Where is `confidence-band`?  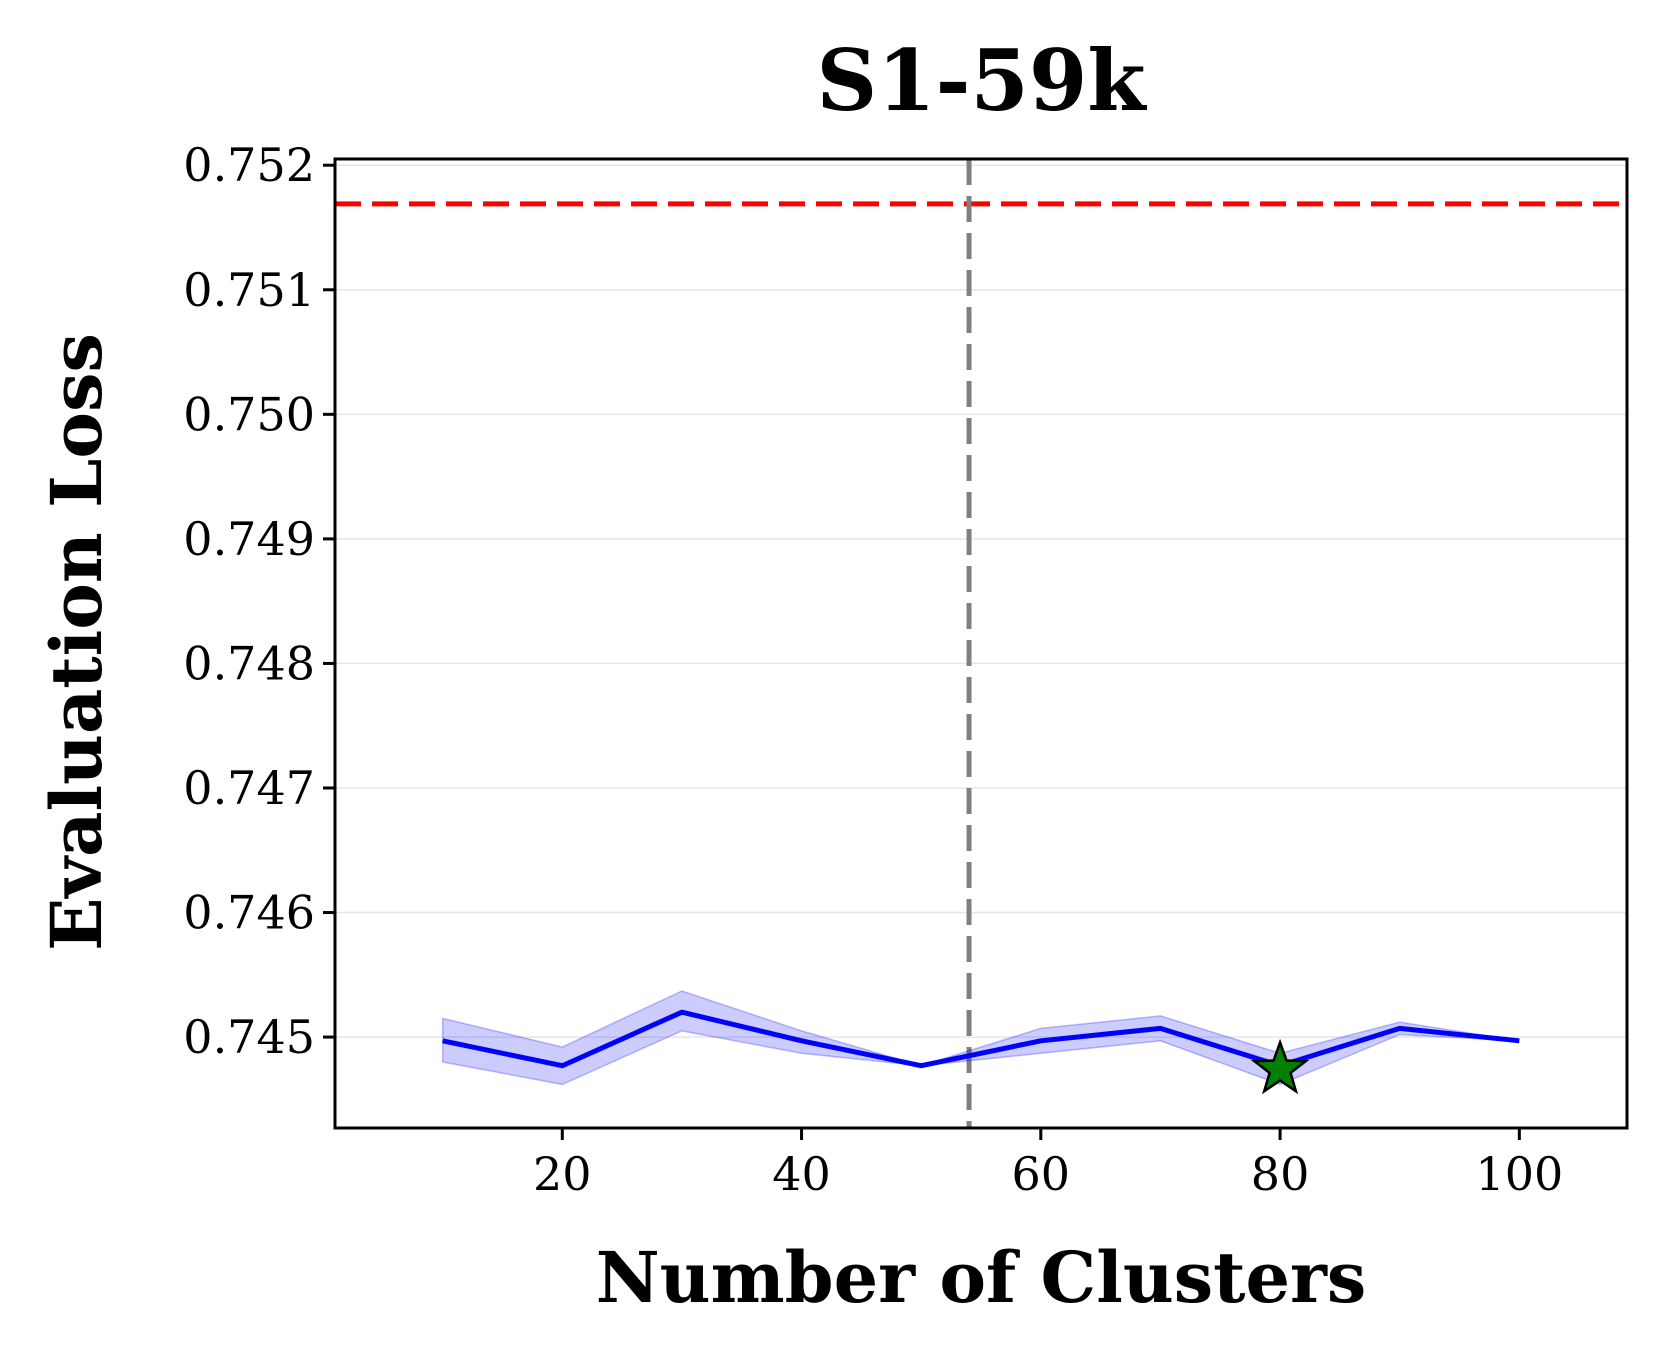 confidence-band is located at coordinates (980, 1038).